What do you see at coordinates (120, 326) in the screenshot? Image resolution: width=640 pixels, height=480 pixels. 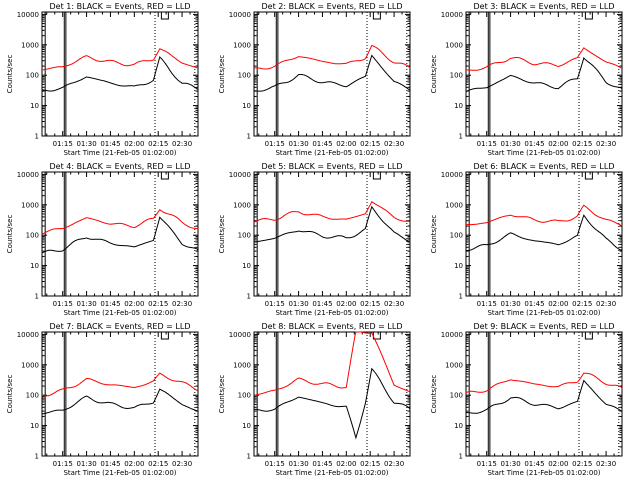 I see `panel-title: Det 7: BLACK = Events, RED = LLD` at bounding box center [120, 326].